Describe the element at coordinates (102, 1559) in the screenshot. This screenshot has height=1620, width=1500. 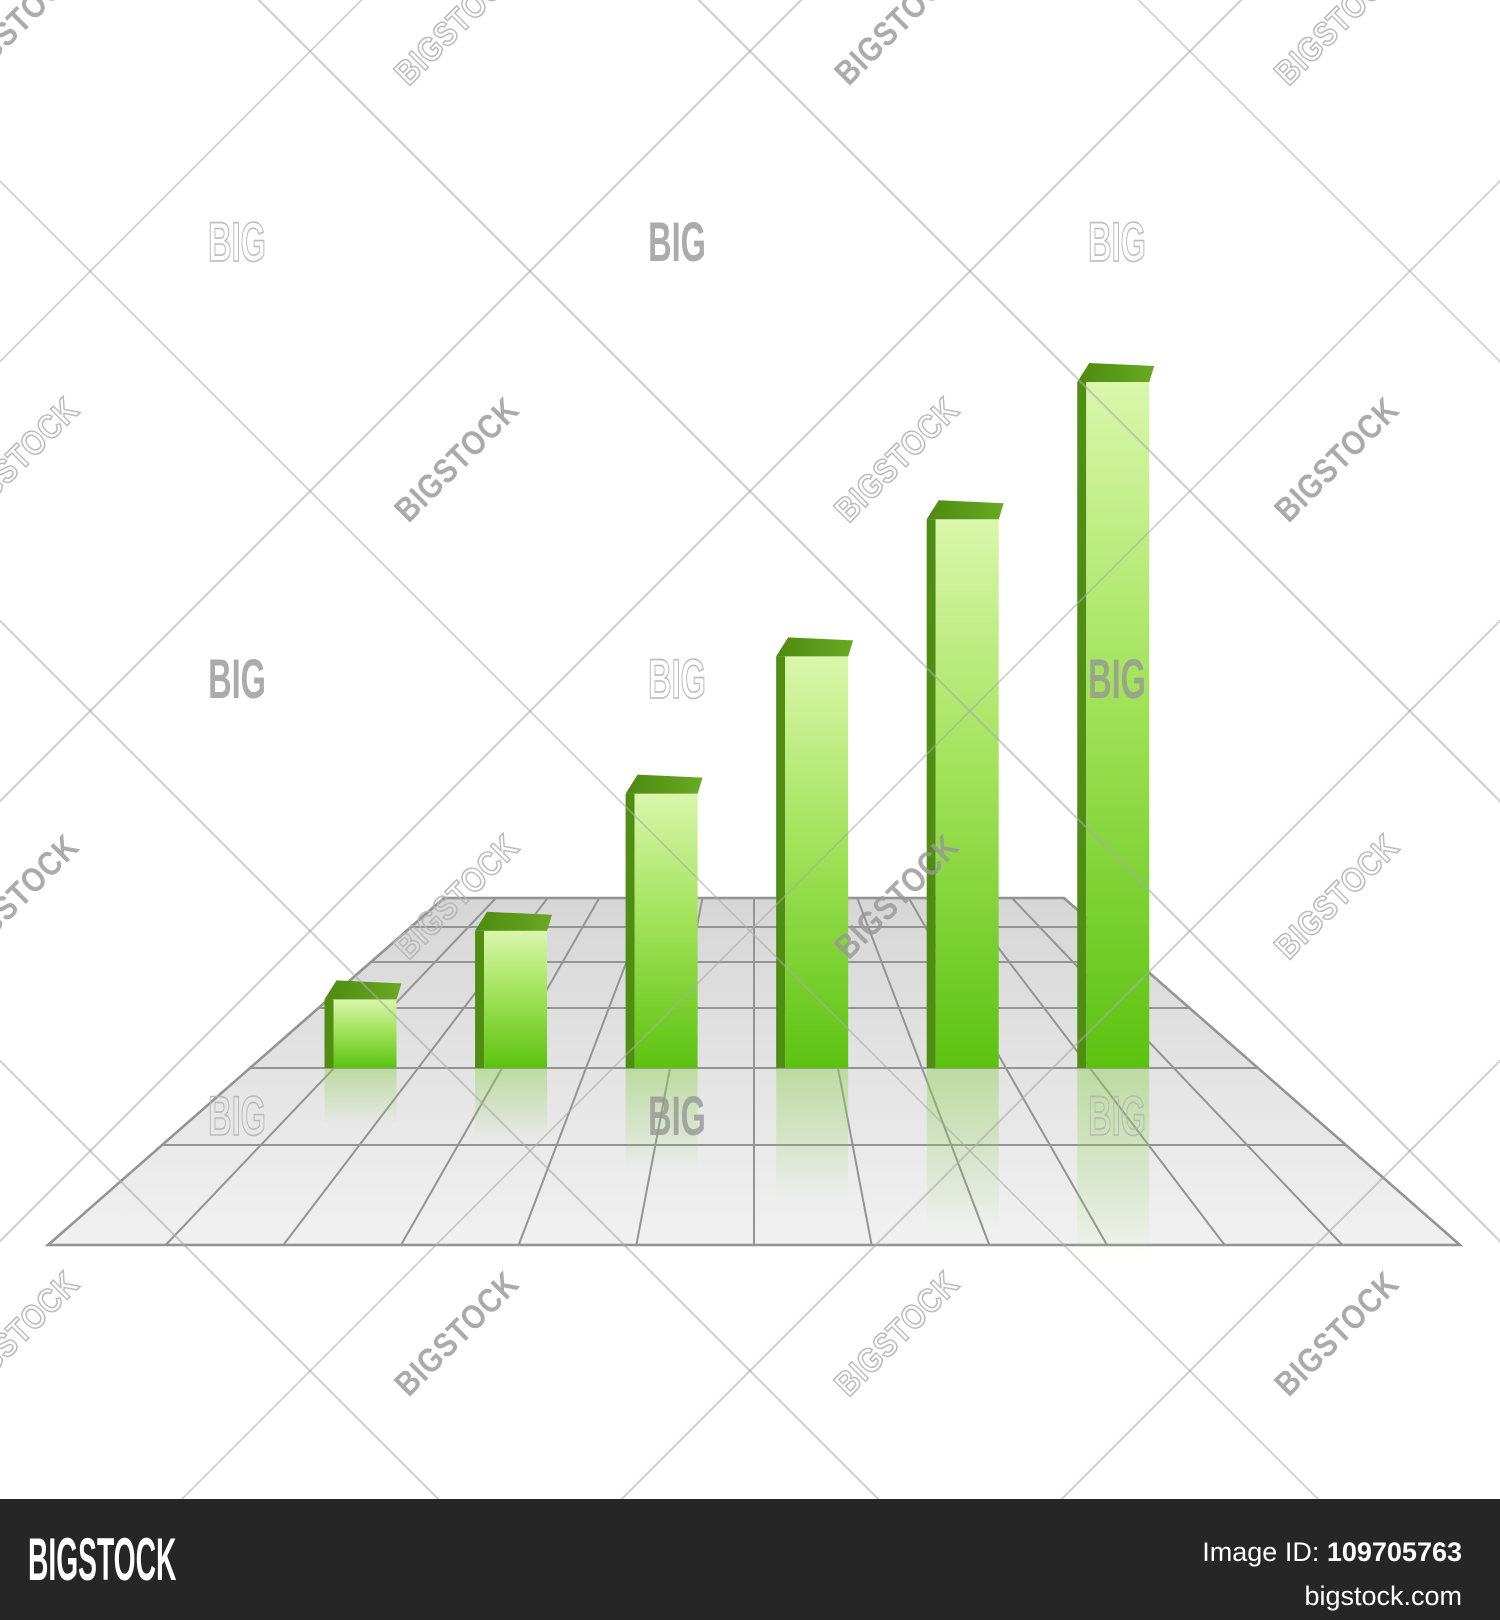
I see `bigstock-logo: BIGSTOCK` at that location.